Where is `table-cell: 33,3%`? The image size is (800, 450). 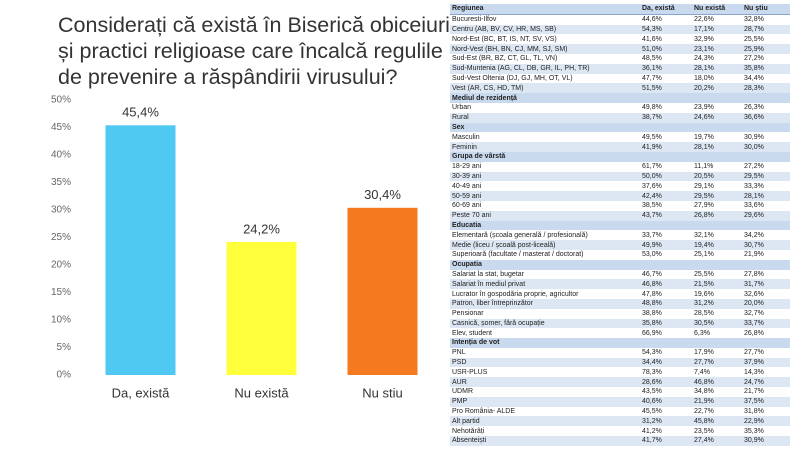 table-cell: 33,3% is located at coordinates (754, 186).